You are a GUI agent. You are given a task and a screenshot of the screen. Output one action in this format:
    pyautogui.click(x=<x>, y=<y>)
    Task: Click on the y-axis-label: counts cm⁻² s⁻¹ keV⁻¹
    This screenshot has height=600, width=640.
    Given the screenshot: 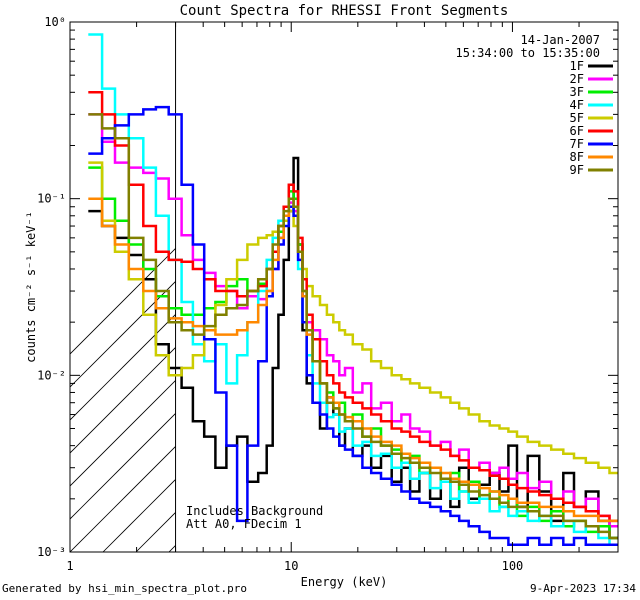 What is the action you would take?
    pyautogui.click(x=31, y=287)
    